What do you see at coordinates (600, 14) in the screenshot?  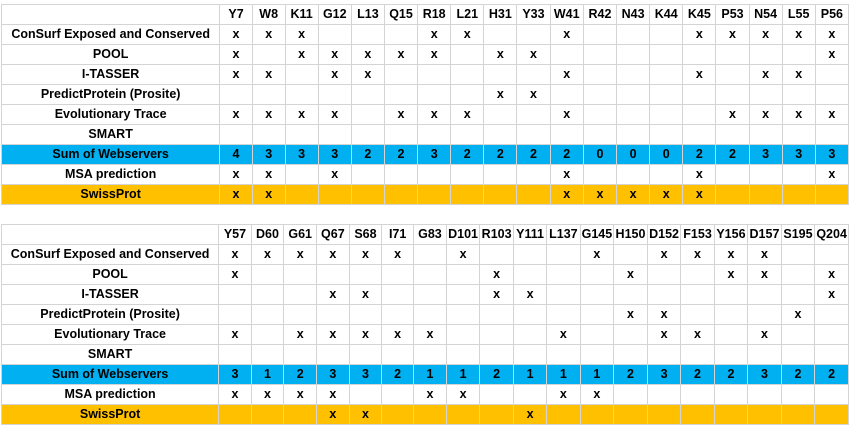 I see `residue-header-cell: R42` at bounding box center [600, 14].